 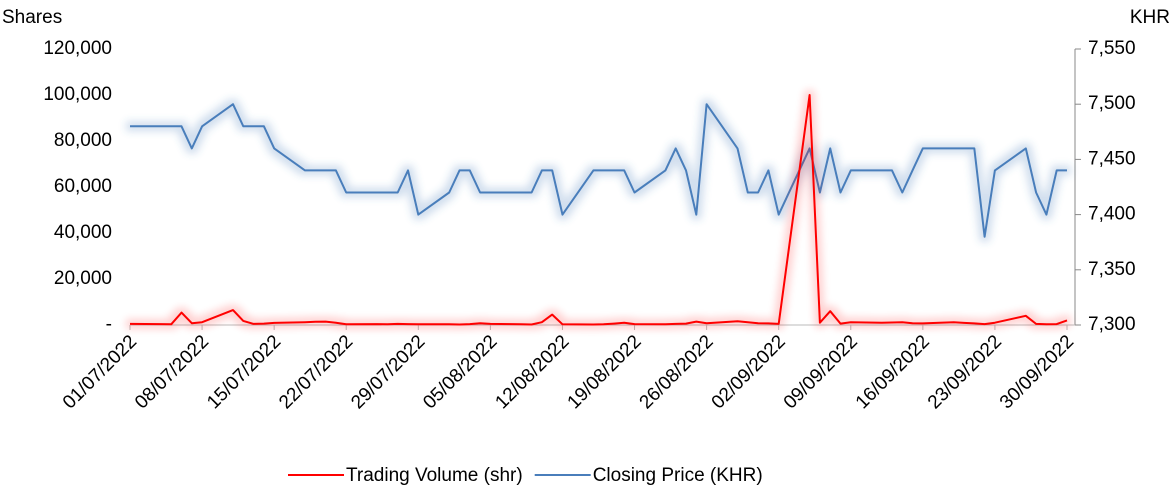 What do you see at coordinates (1112, 48) in the screenshot?
I see `y2-tick-label: 7,550` at bounding box center [1112, 48].